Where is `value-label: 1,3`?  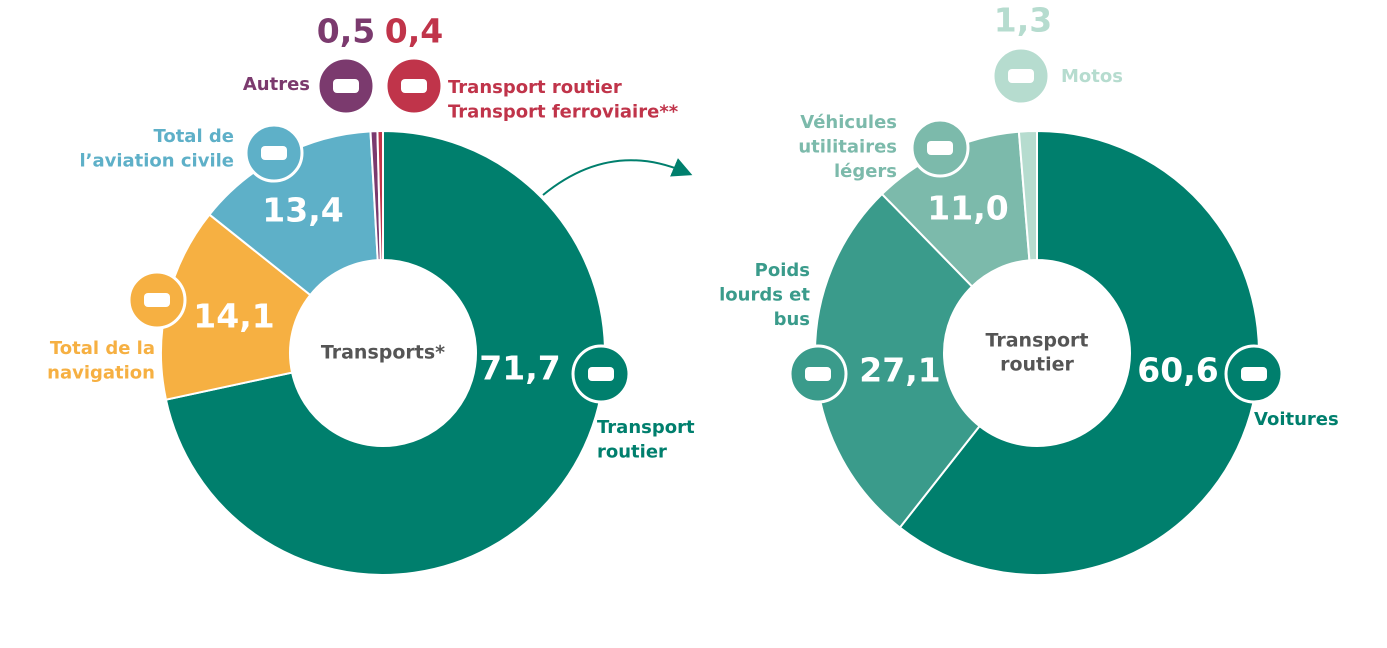 value-label: 1,3 is located at coordinates (1023, 20).